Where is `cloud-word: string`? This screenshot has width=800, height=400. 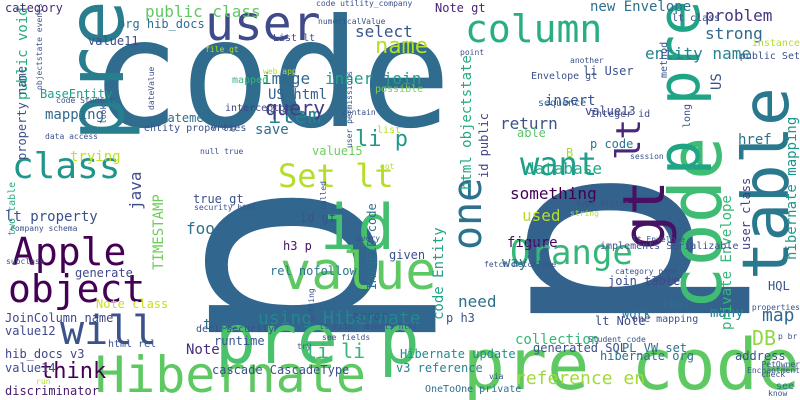
cloud-word: string is located at coordinates (584, 214).